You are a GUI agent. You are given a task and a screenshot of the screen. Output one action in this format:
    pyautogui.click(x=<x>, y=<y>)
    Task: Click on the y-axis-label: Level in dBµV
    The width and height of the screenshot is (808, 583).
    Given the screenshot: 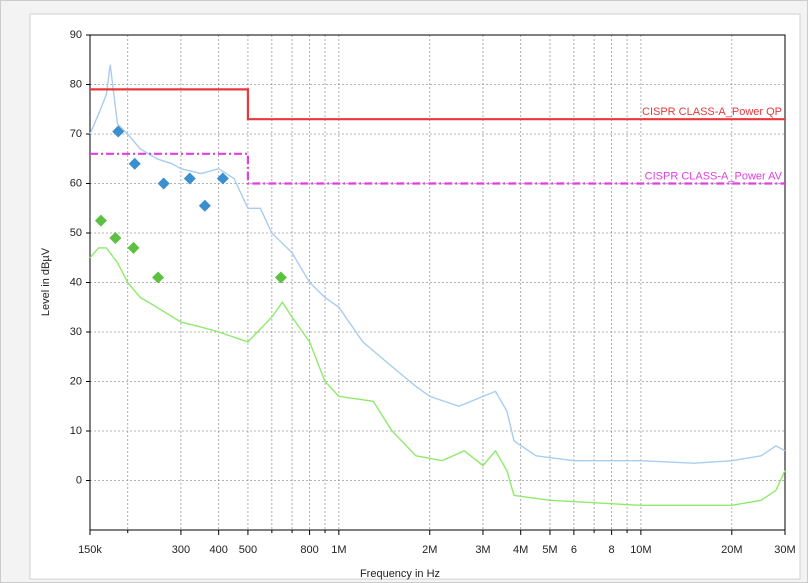 What is the action you would take?
    pyautogui.click(x=46, y=281)
    